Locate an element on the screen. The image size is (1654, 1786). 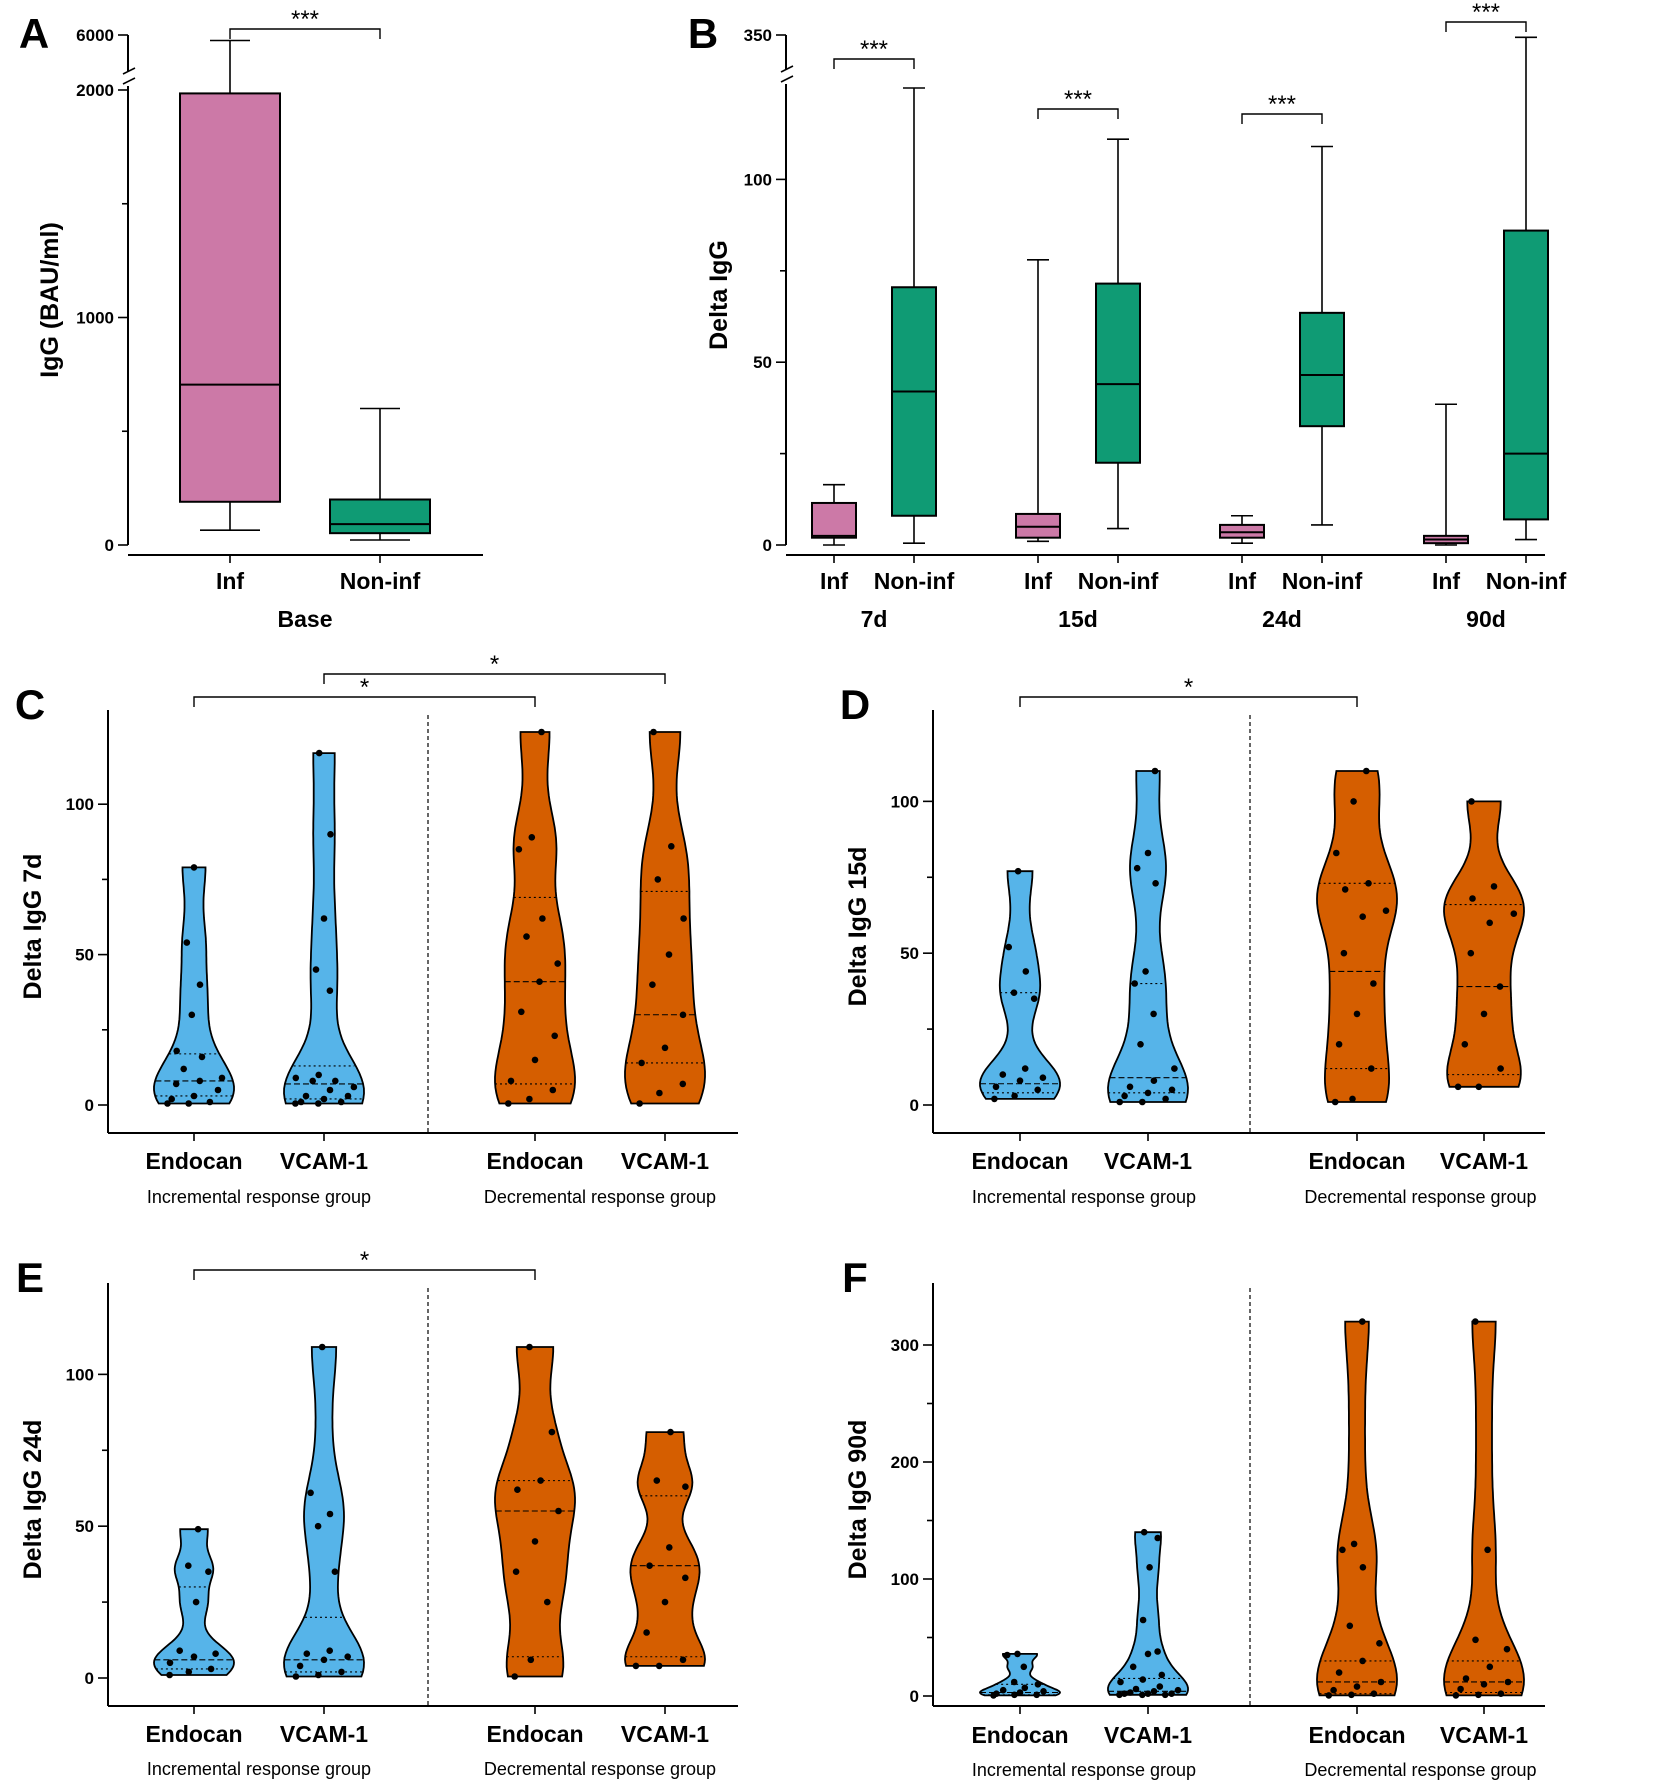
axis-break-mark is located at coordinates (129, 71).